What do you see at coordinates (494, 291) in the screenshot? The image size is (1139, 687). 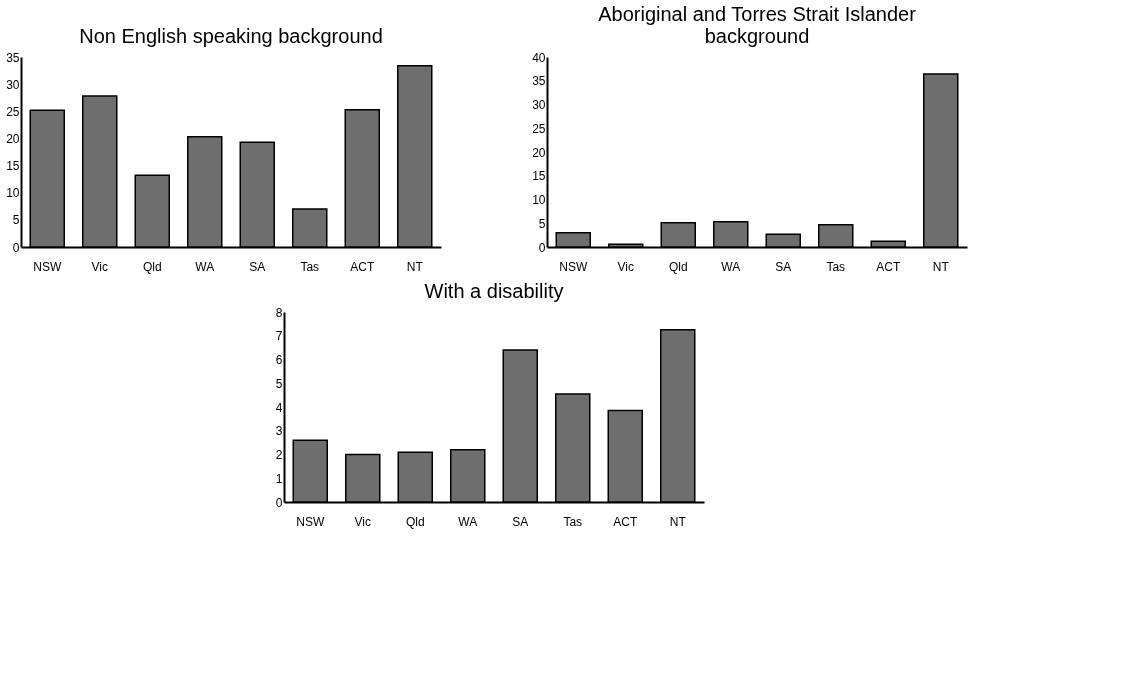 I see `chart-title: With a disability` at bounding box center [494, 291].